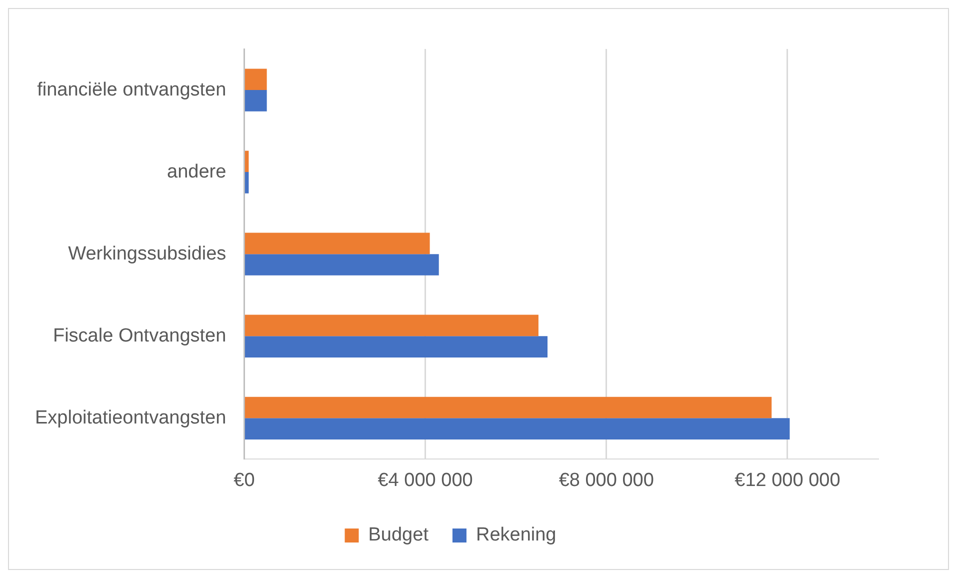 The image size is (957, 578). Describe the element at coordinates (130, 417) in the screenshot. I see `y-tick-label: Exploitatieontvangsten` at that location.